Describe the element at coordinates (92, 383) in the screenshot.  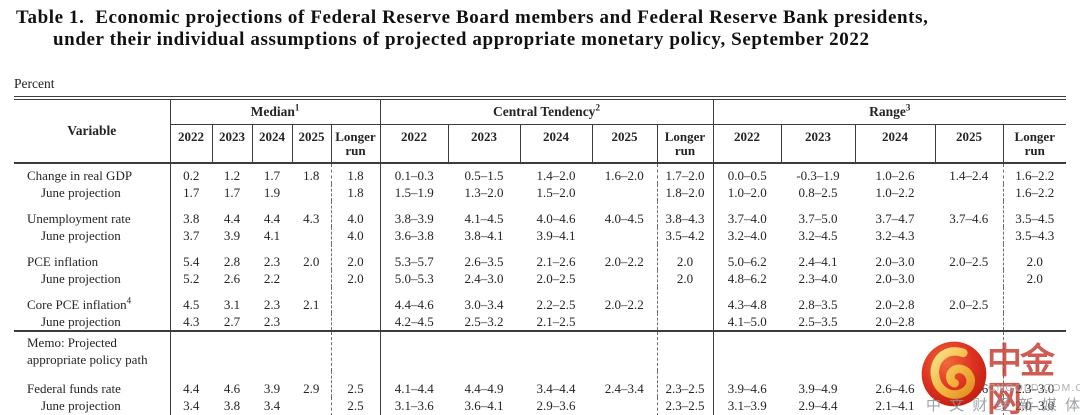
I see `row-label: Federal funds rate` at that location.